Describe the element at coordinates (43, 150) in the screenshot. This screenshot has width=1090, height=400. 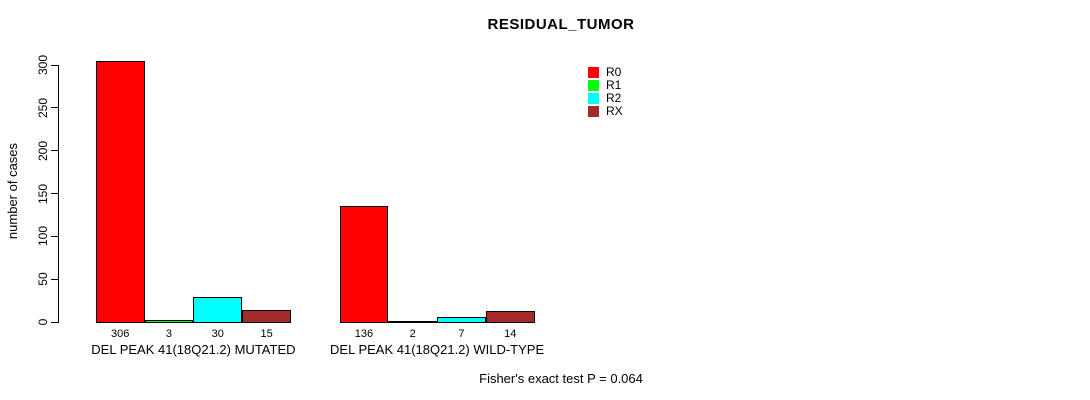
I see `y-axis-tick-label: 200` at that location.